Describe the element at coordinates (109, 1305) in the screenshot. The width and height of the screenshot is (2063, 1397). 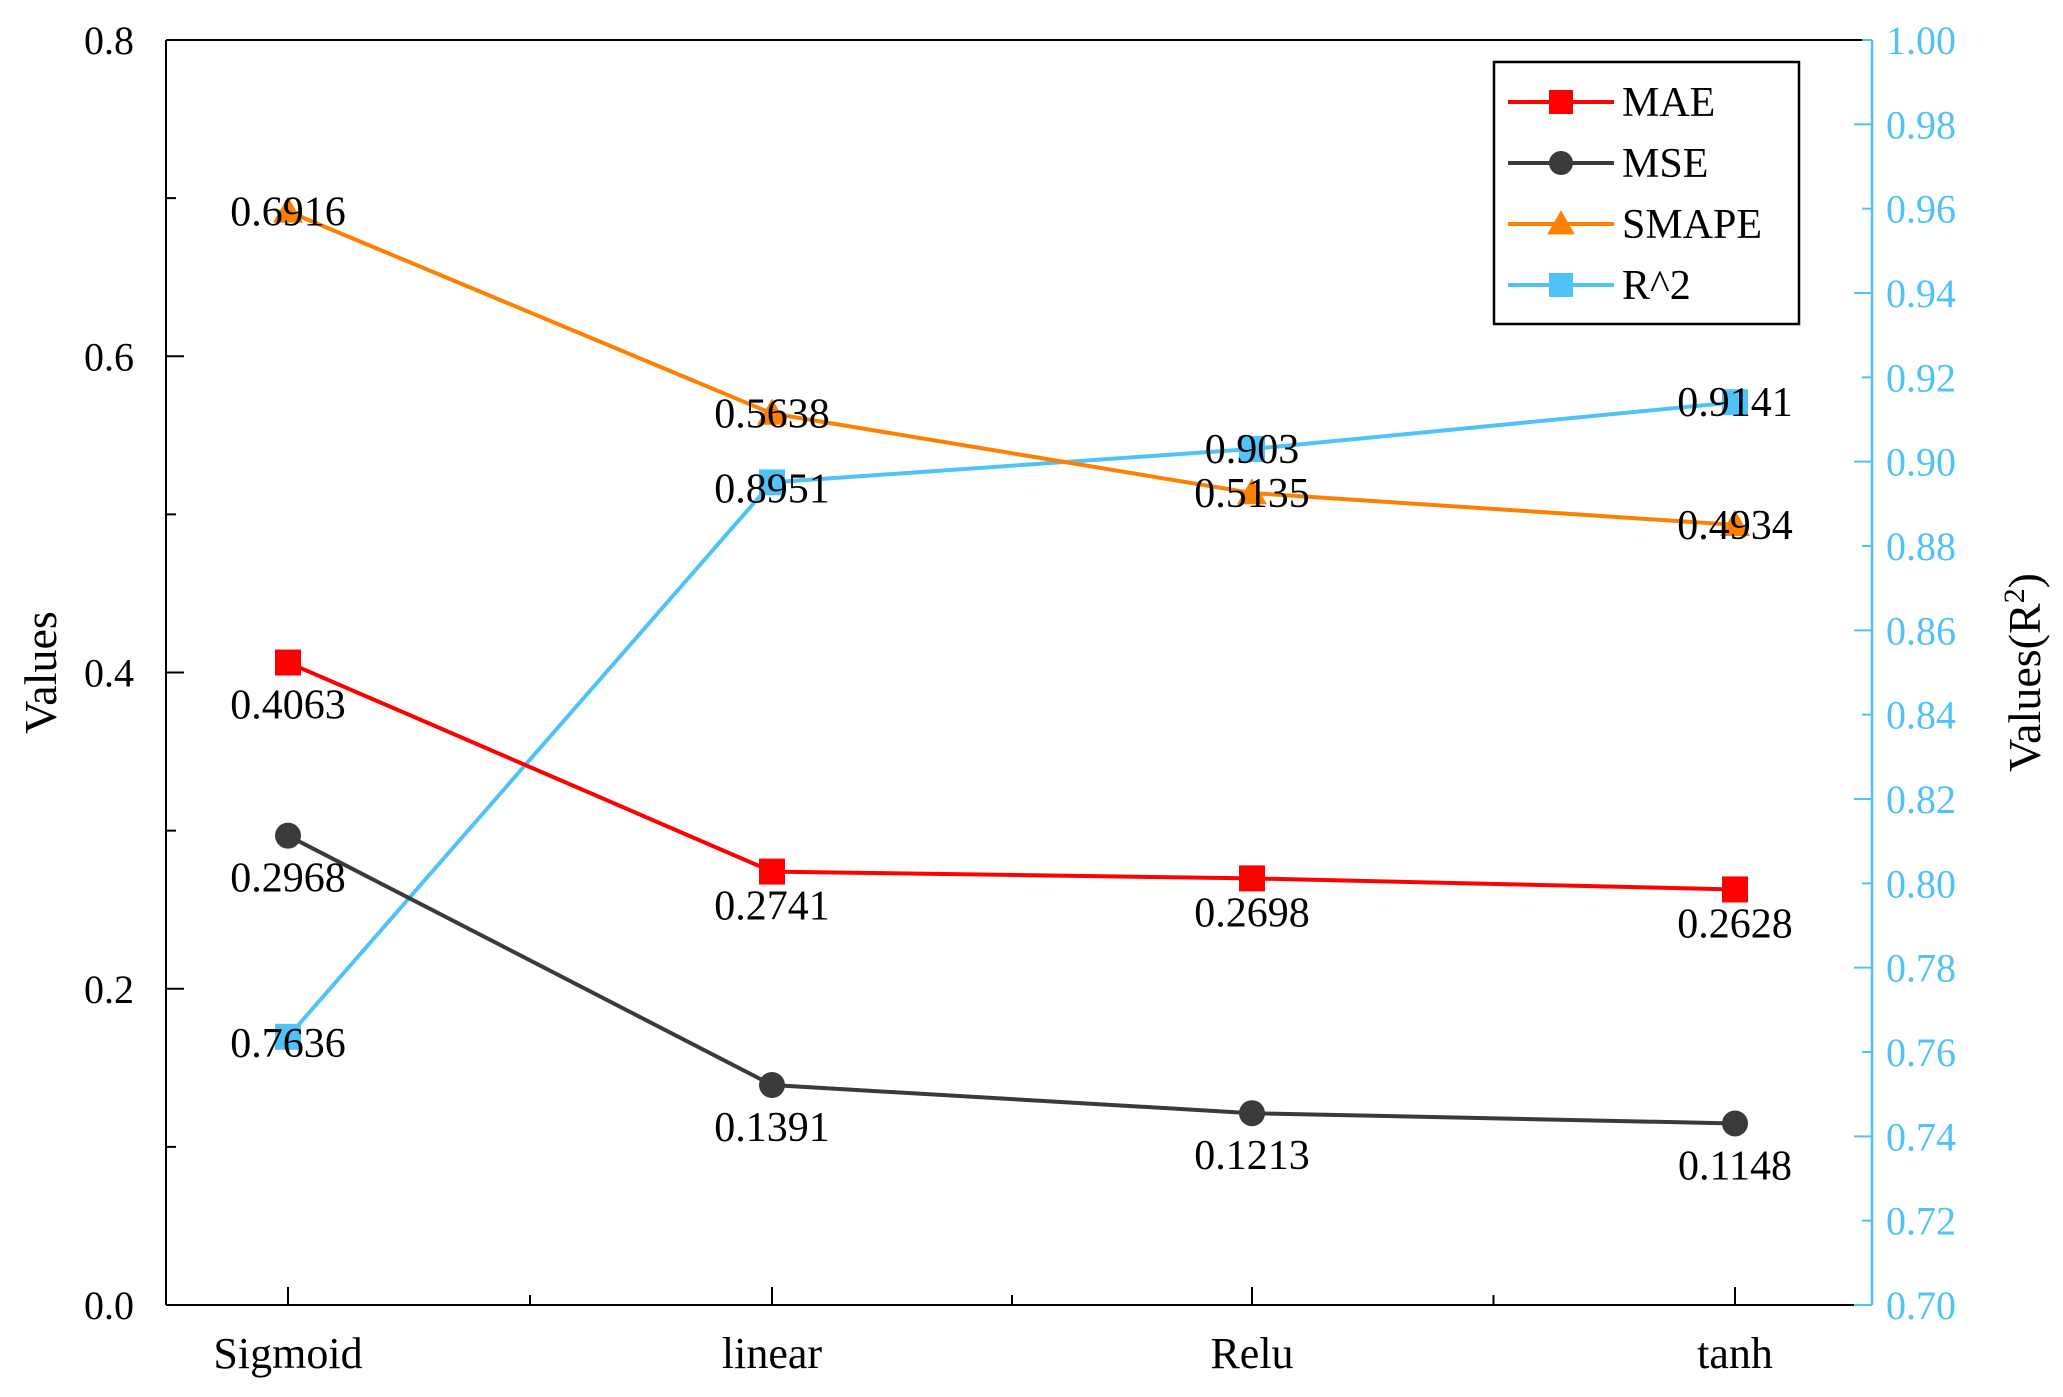
I see `y-tick-label: 0.0` at that location.